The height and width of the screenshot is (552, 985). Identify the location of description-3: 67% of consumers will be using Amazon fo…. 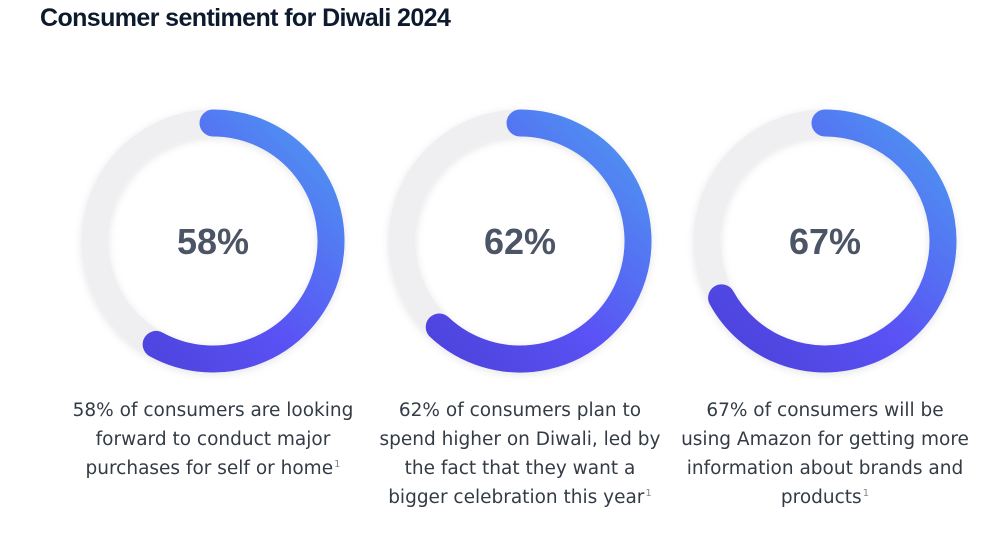
(825, 454).